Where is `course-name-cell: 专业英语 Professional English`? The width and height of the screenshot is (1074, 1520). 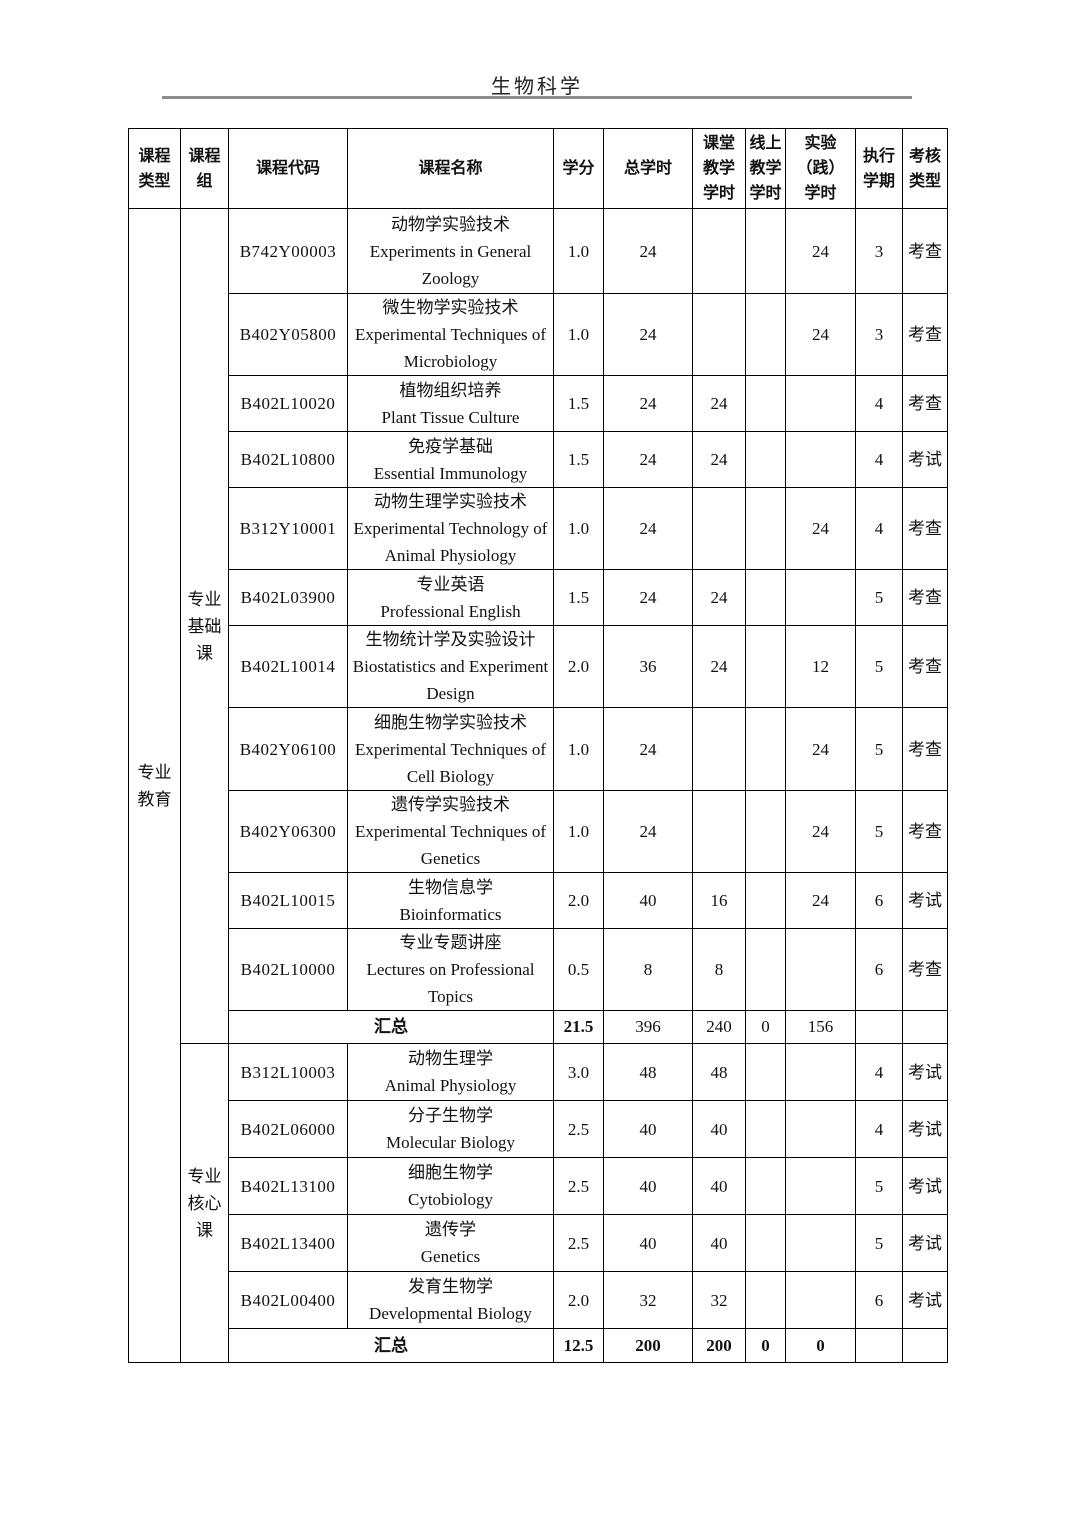 course-name-cell: 专业英语 Professional English is located at coordinates (450, 597).